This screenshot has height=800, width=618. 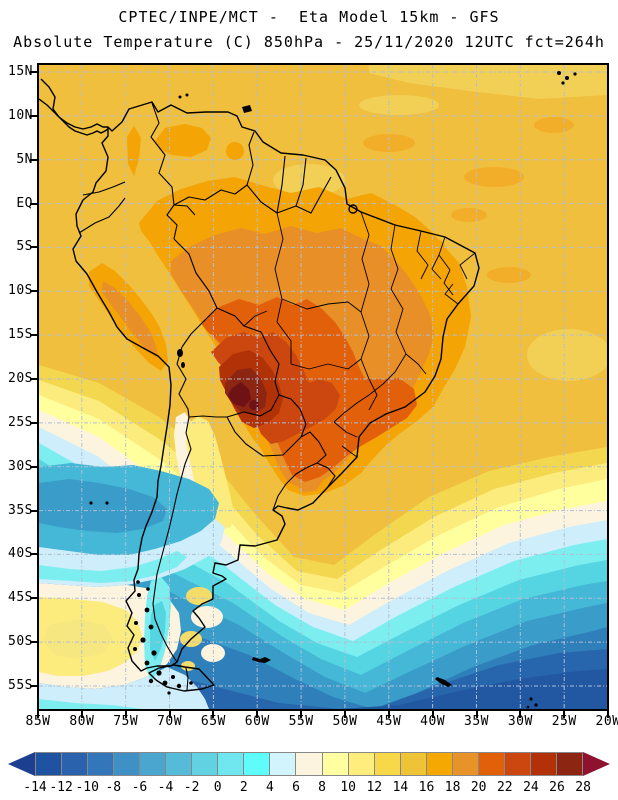 I want to click on colorbar-tick-10: 10, so click(x=348, y=787).